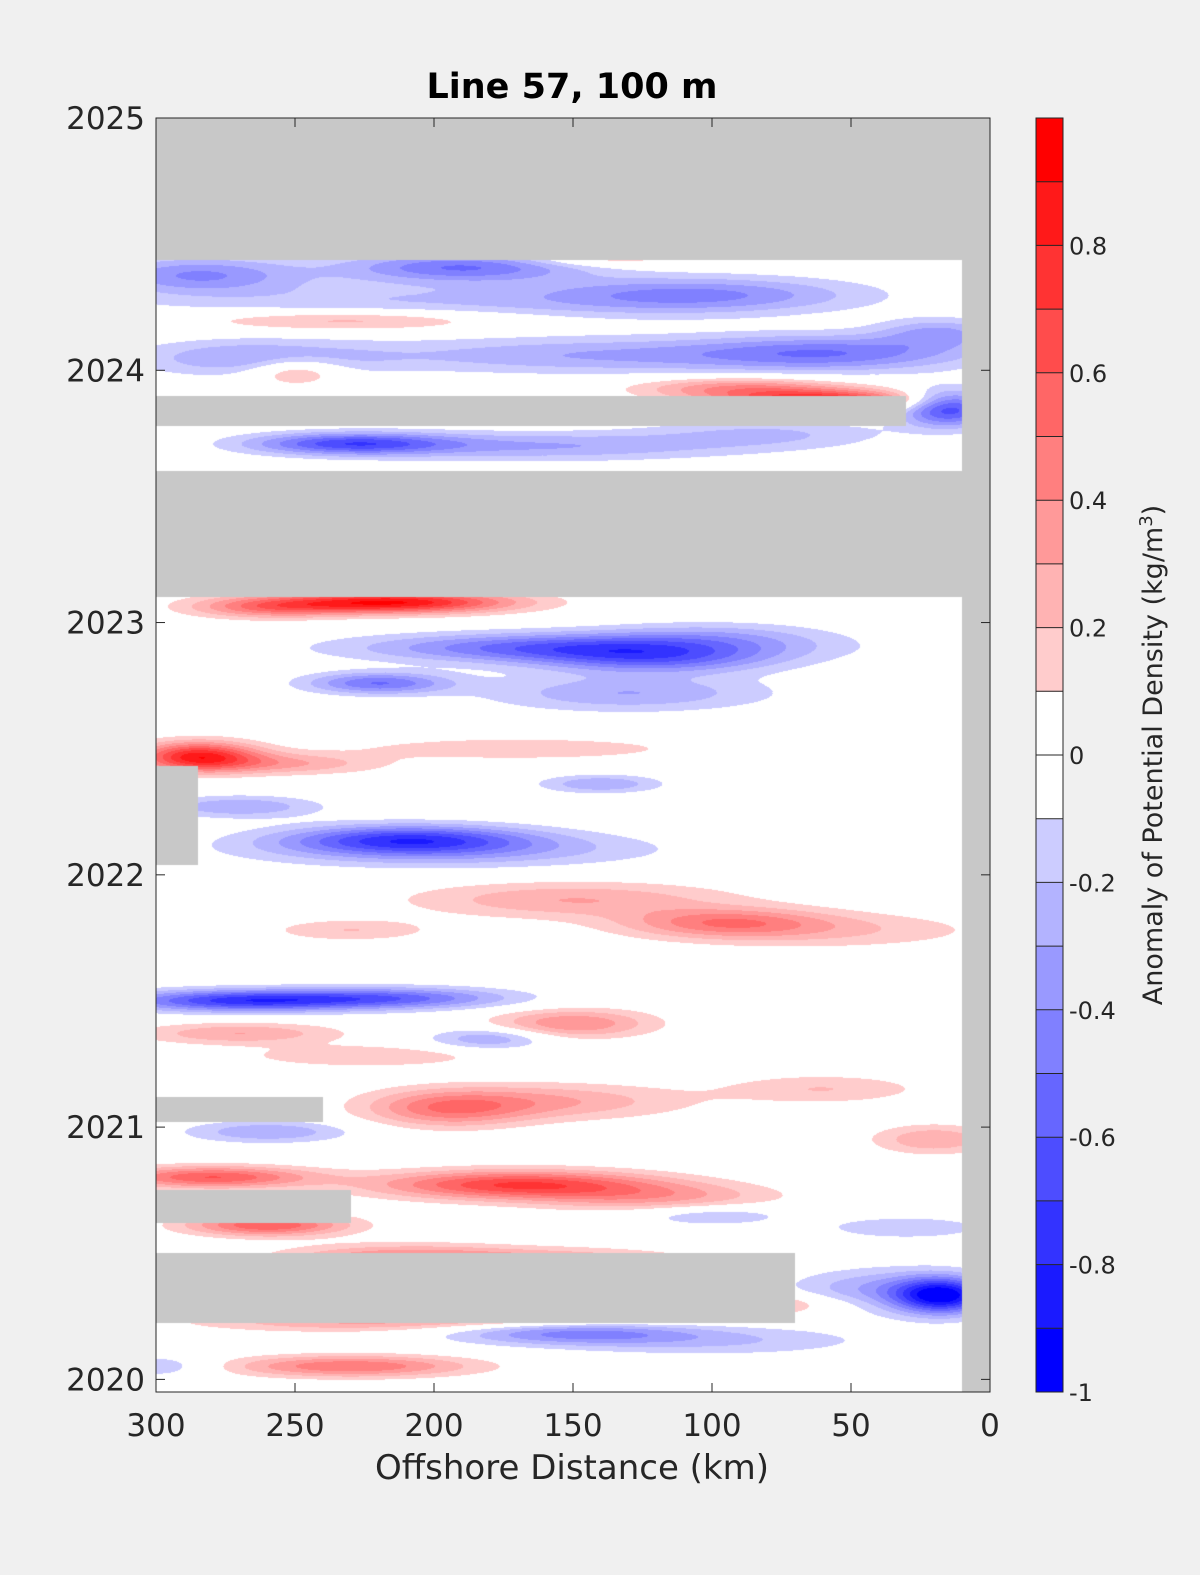 The image size is (1200, 1575). Describe the element at coordinates (294, 1426) in the screenshot. I see `x-tick-label: 250` at that location.